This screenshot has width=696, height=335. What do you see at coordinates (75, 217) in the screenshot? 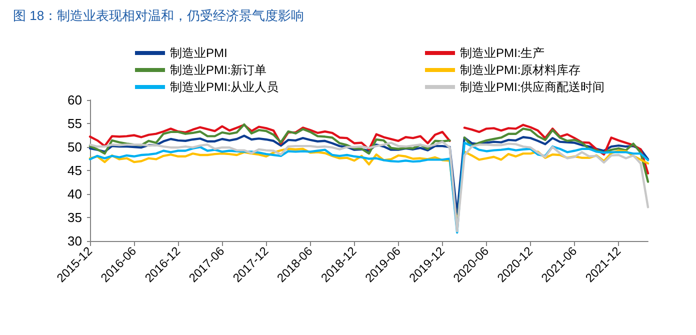
I see `y-tick-label: 35` at bounding box center [75, 217].